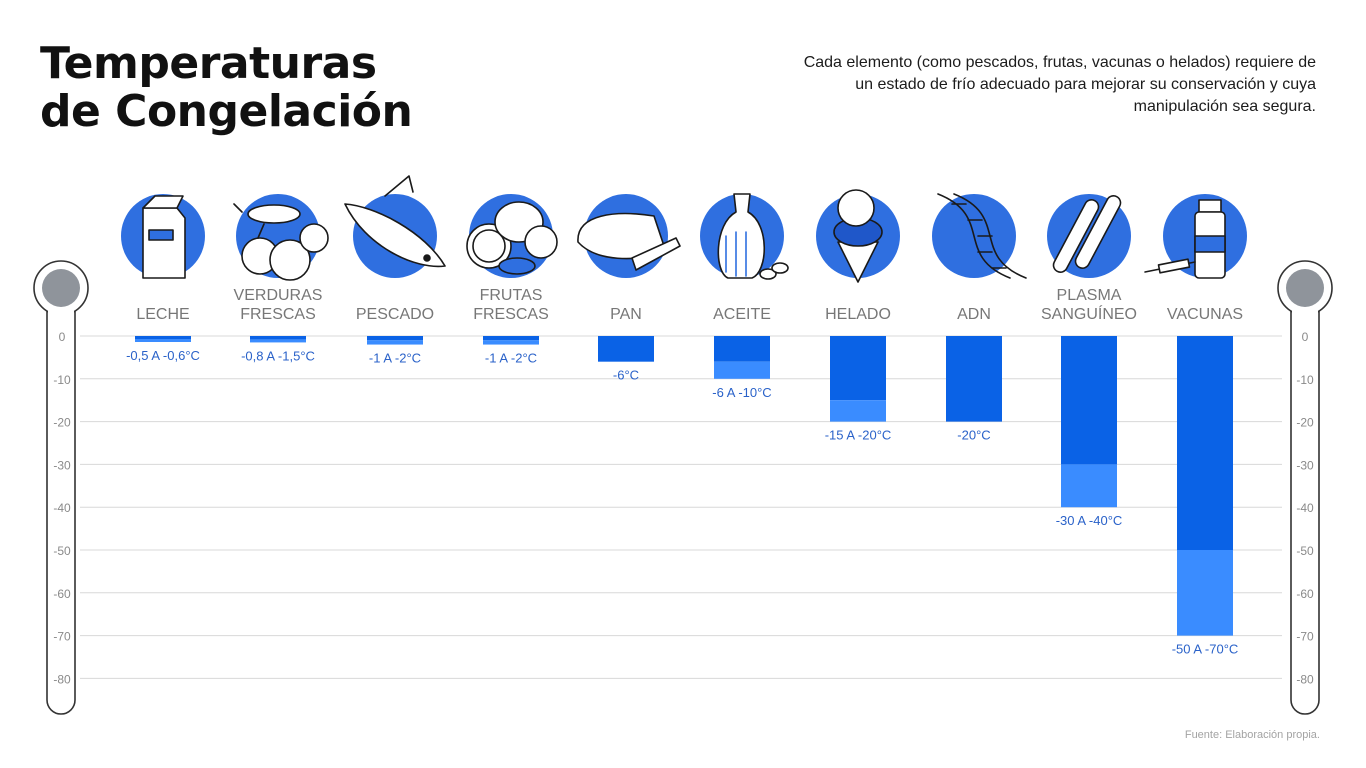  Describe the element at coordinates (395, 314) in the screenshot. I see `category-label: PESCADO` at that location.